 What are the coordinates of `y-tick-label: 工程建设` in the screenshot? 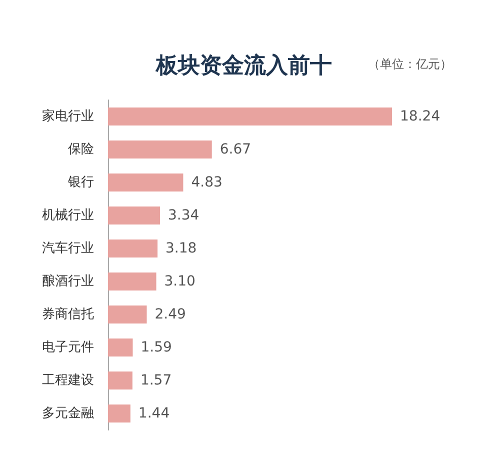 It's located at (68, 380).